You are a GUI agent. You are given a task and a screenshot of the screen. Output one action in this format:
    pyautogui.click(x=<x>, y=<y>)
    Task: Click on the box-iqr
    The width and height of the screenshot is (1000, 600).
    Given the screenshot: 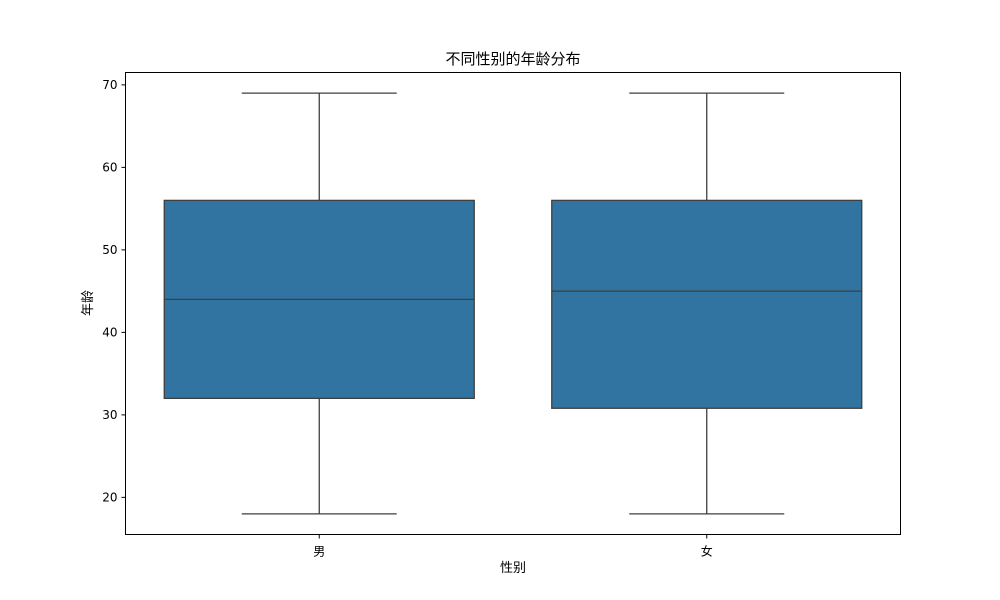 What is the action you would take?
    pyautogui.click(x=707, y=304)
    